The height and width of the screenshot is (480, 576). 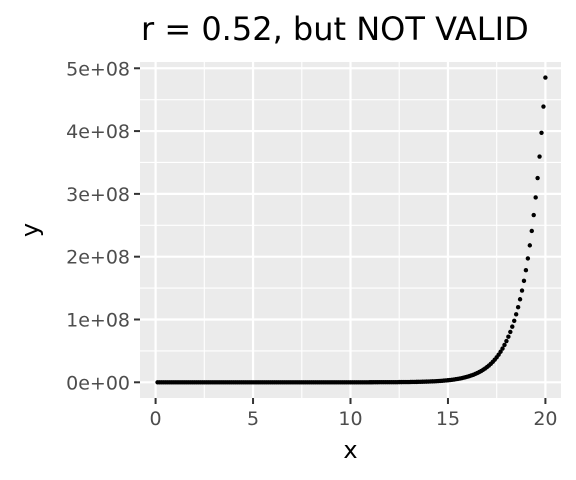 I want to click on y-tick-label: 0e+00, so click(x=98, y=383).